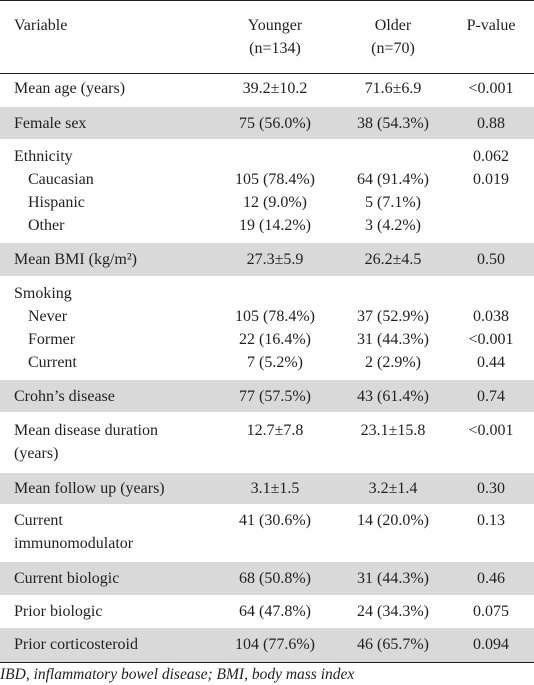 The width and height of the screenshot is (534, 685). Describe the element at coordinates (491, 396) in the screenshot. I see `cell-pvalue: 0.74` at that location.